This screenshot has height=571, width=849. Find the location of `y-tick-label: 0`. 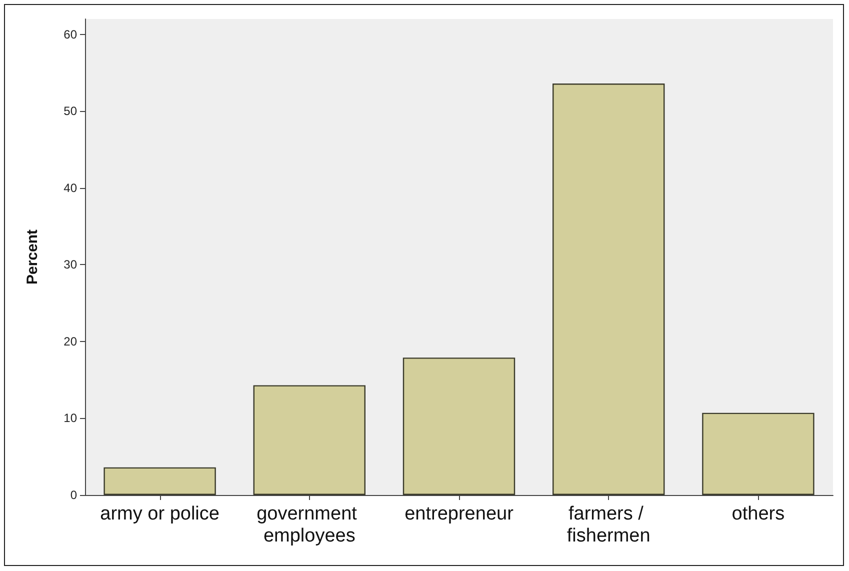

y-tick-label: 0 is located at coordinates (74, 495).